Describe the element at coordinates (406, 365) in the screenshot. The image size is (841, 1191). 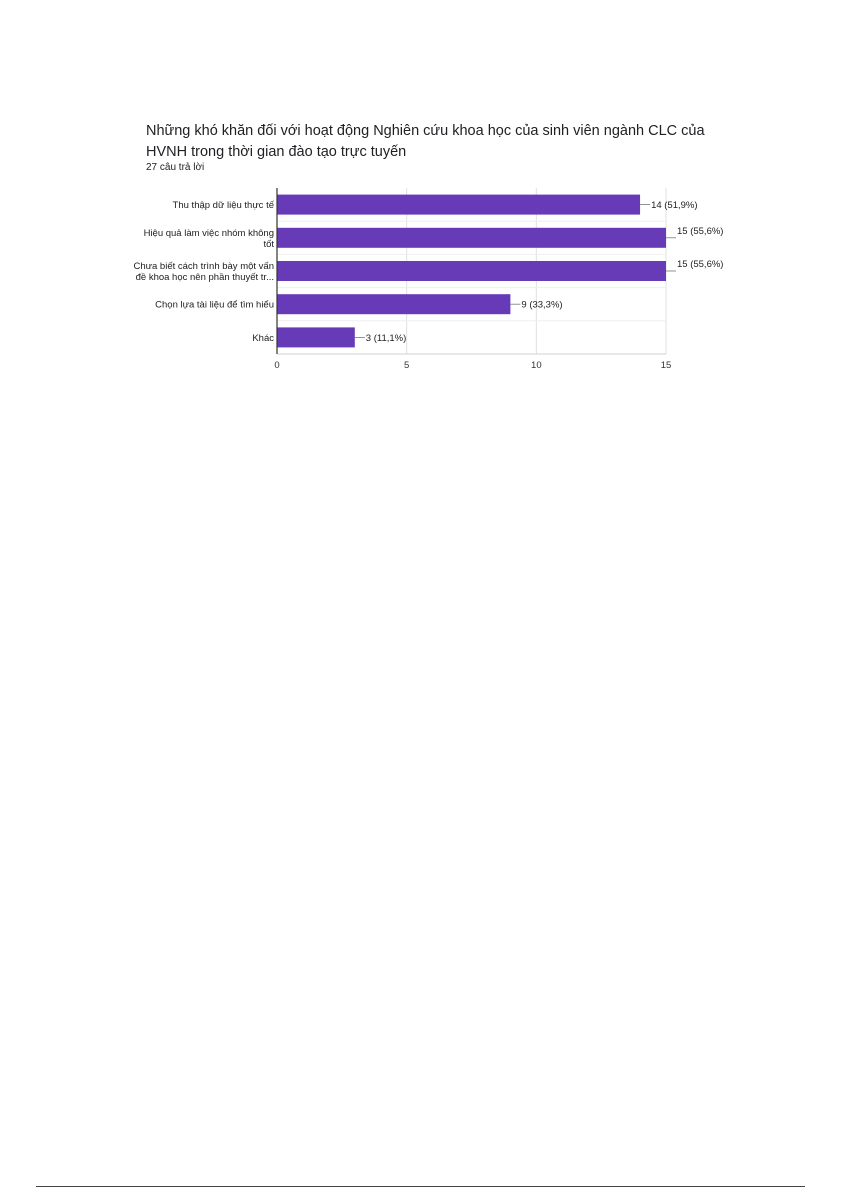
I see `x-tick-label: 5` at that location.